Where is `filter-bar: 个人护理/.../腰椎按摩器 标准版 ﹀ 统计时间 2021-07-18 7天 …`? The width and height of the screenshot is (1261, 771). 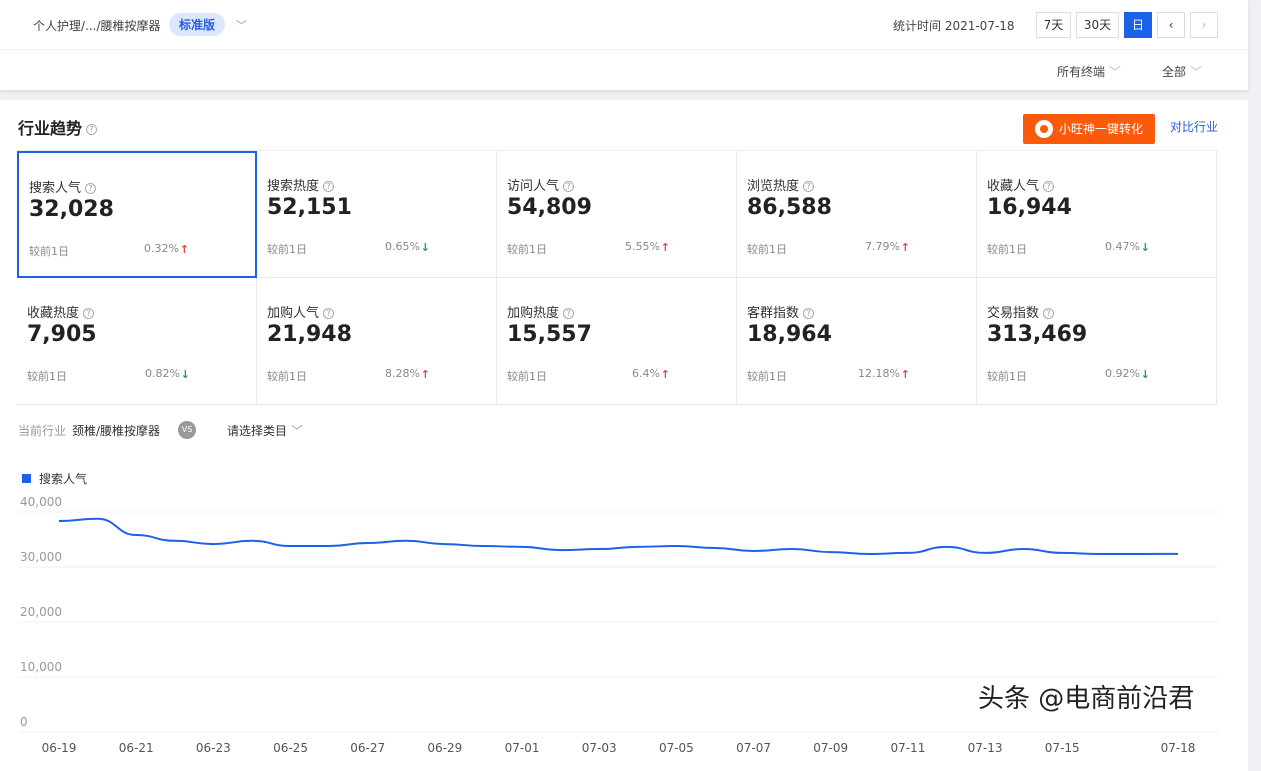 filter-bar: 个人护理/.../腰椎按摩器 标准版 ﹀ 统计时间 2021-07-18 7天 … is located at coordinates (624, 45).